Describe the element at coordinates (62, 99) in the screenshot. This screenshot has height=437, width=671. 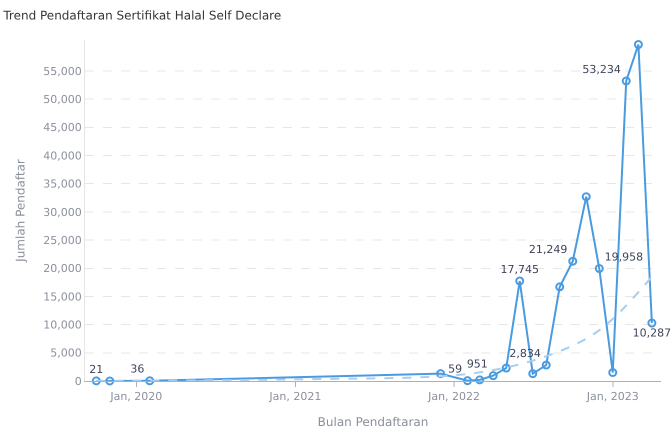
I see `y-tick-label: 50,000` at that location.